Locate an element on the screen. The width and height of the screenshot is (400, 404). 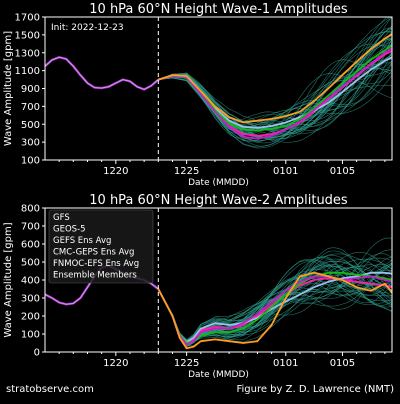
analysis-line-overlay is located at coordinates (102, 73).